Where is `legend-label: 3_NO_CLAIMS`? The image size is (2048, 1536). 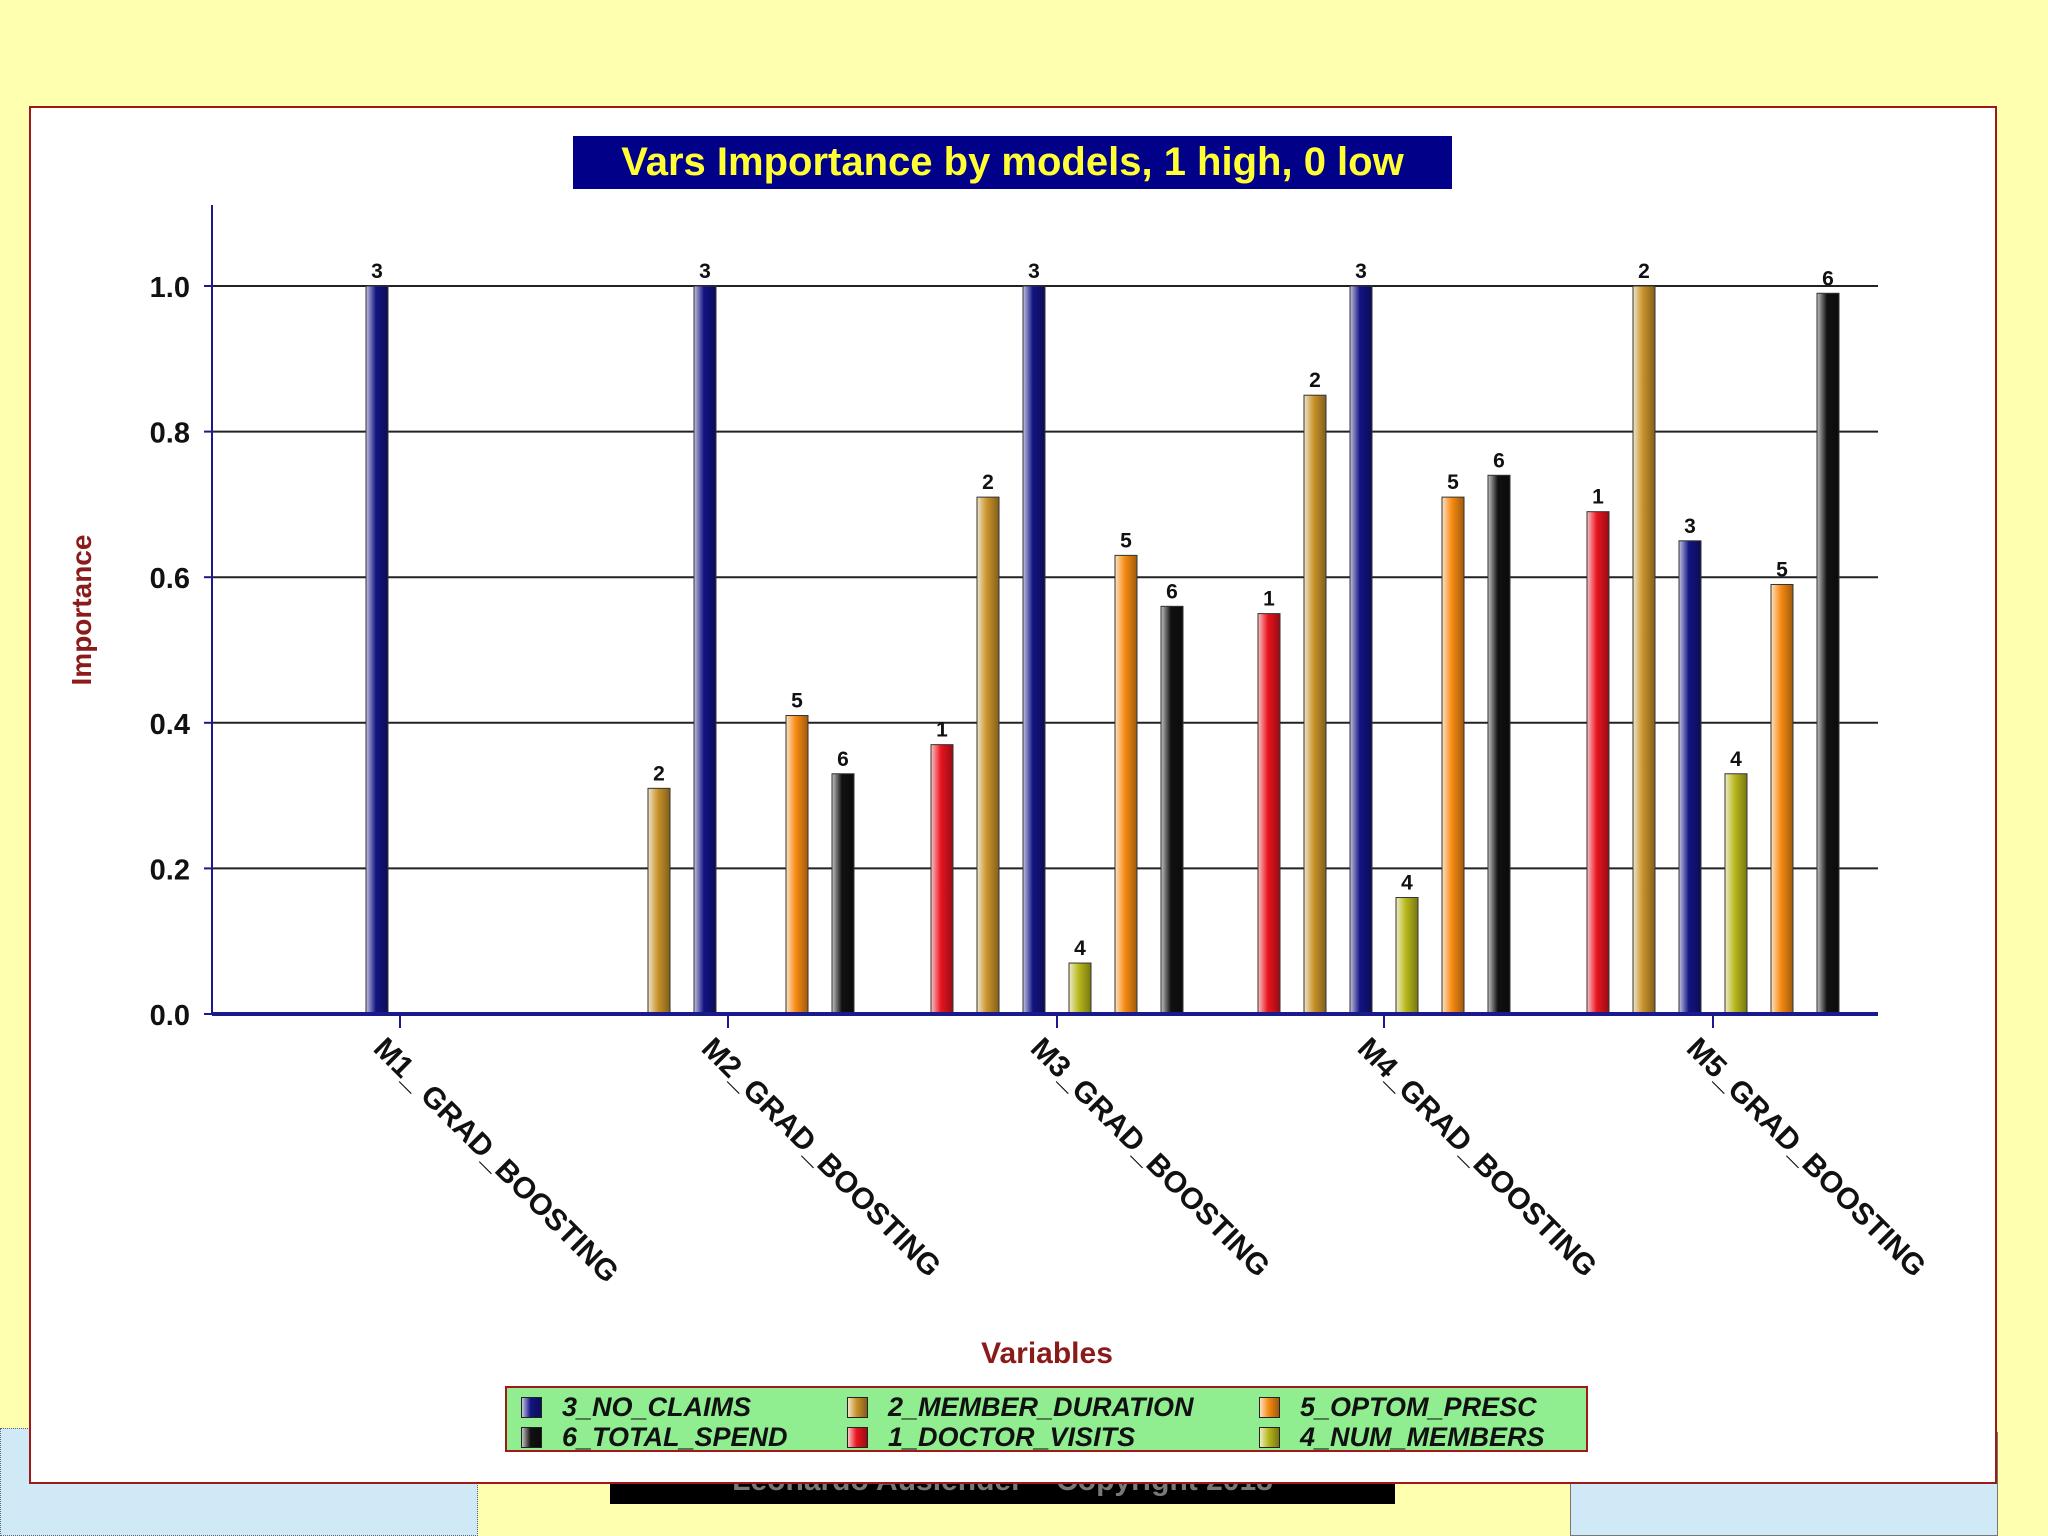 legend-label: 3_NO_CLAIMS is located at coordinates (657, 1406).